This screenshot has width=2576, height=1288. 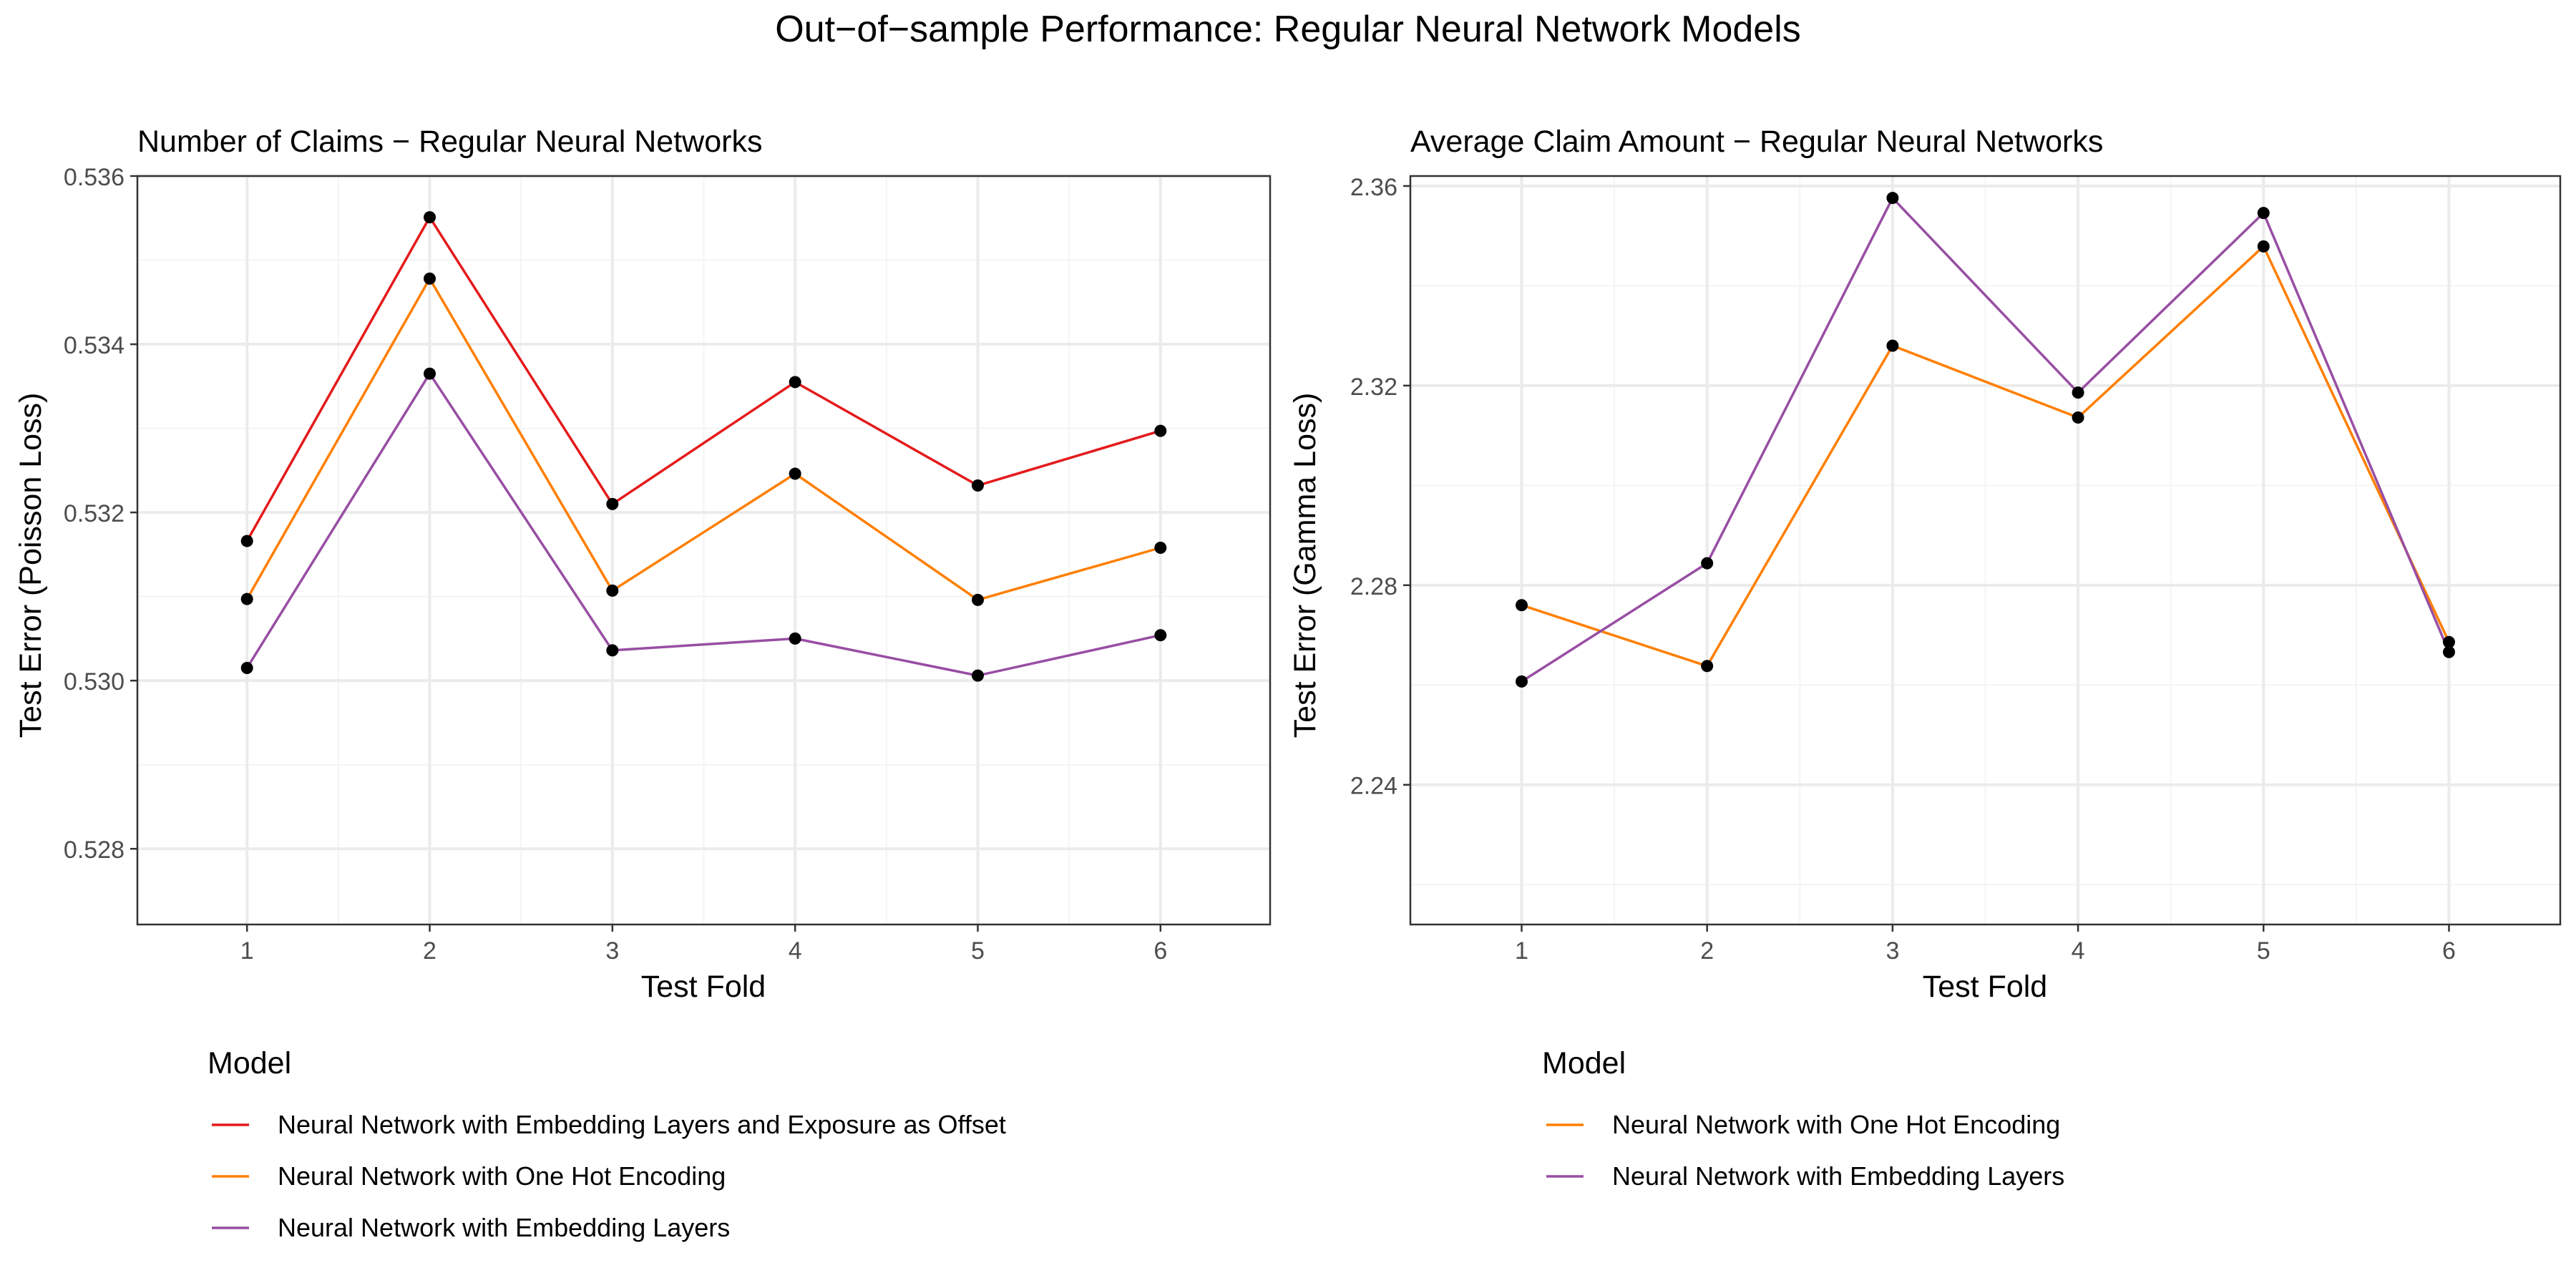 I want to click on y-tick-label: 2.28, so click(x=1373, y=586).